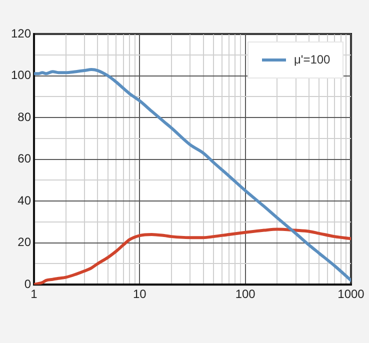 The image size is (369, 343). I want to click on legend-label: μ'=100, so click(312, 59).